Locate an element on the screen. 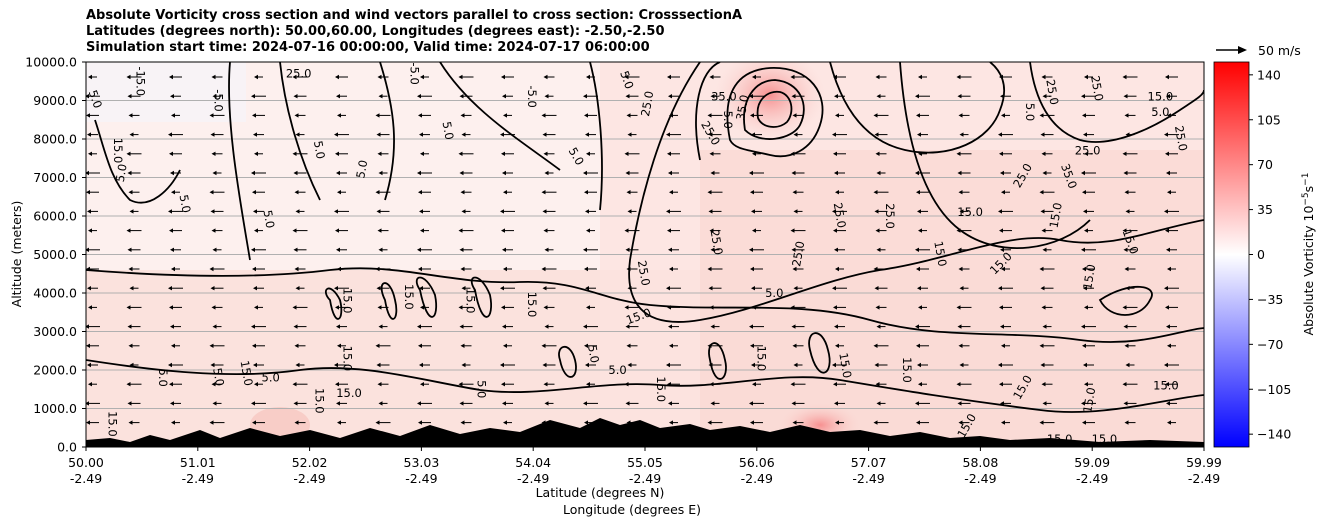  colorbar-gradient is located at coordinates (1231, 254).